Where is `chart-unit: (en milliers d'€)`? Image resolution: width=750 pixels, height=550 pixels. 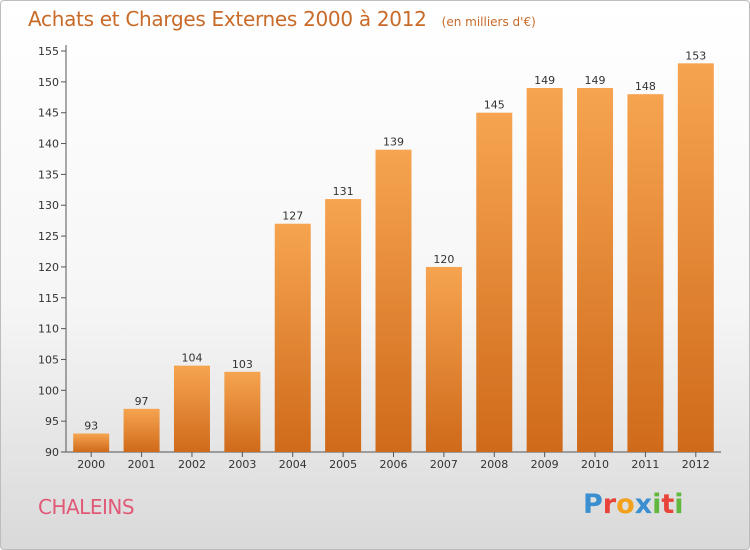
chart-unit: (en milliers d'€) is located at coordinates (488, 22).